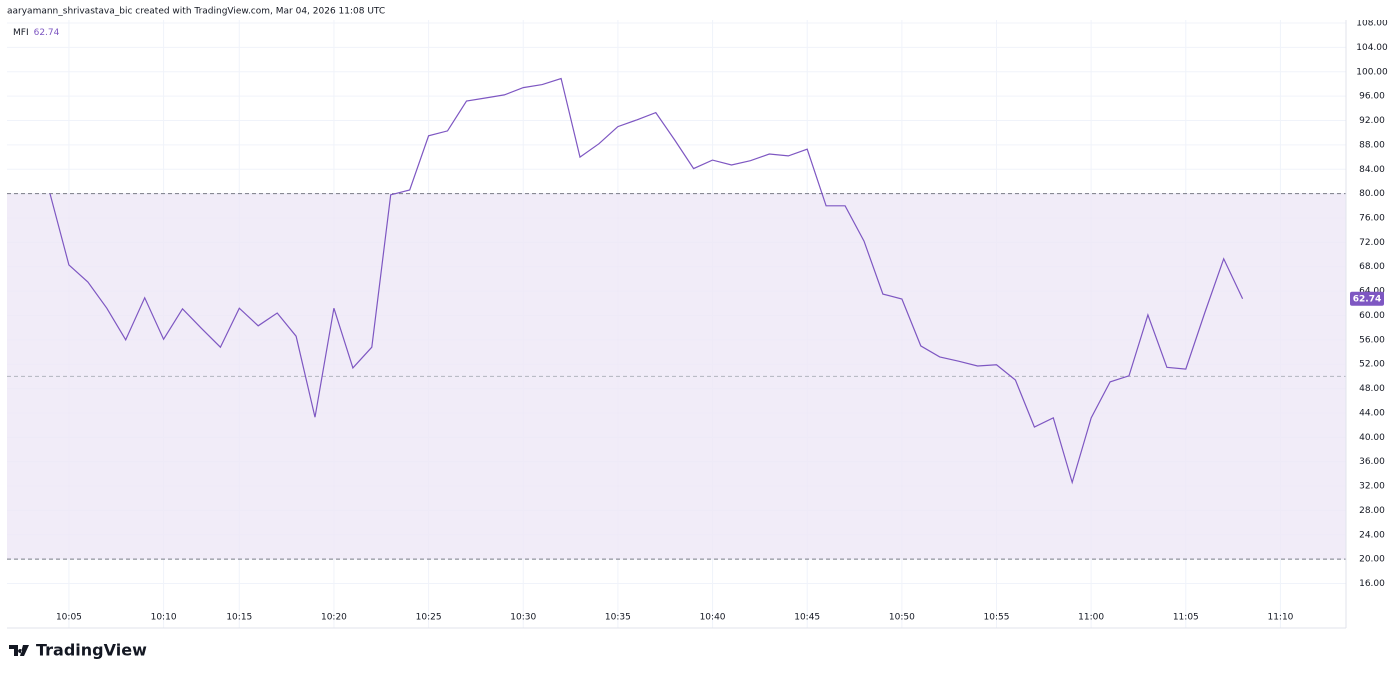 The image size is (1400, 674). What do you see at coordinates (1372, 438) in the screenshot?
I see `y-tick-label: 40.00` at bounding box center [1372, 438].